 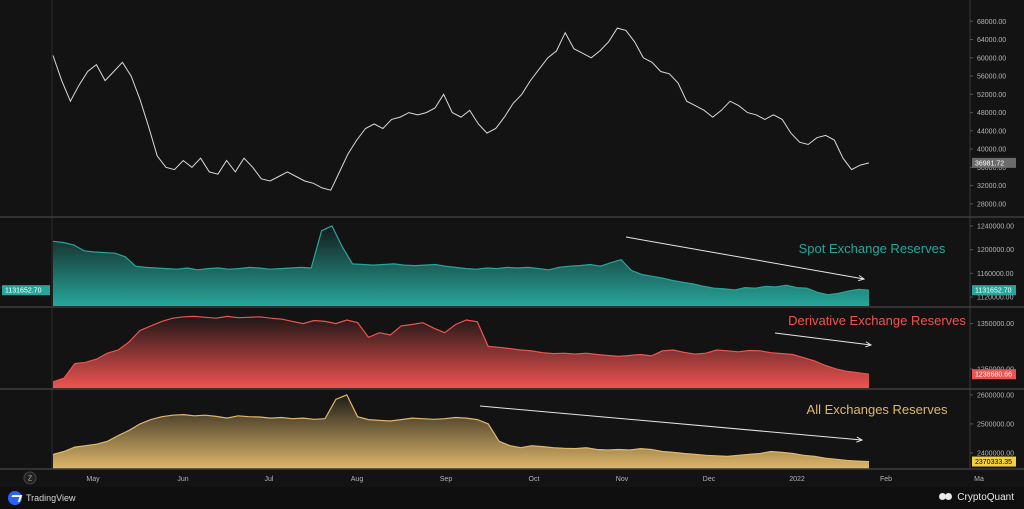 I want to click on x-month-label: Aug, so click(x=357, y=479).